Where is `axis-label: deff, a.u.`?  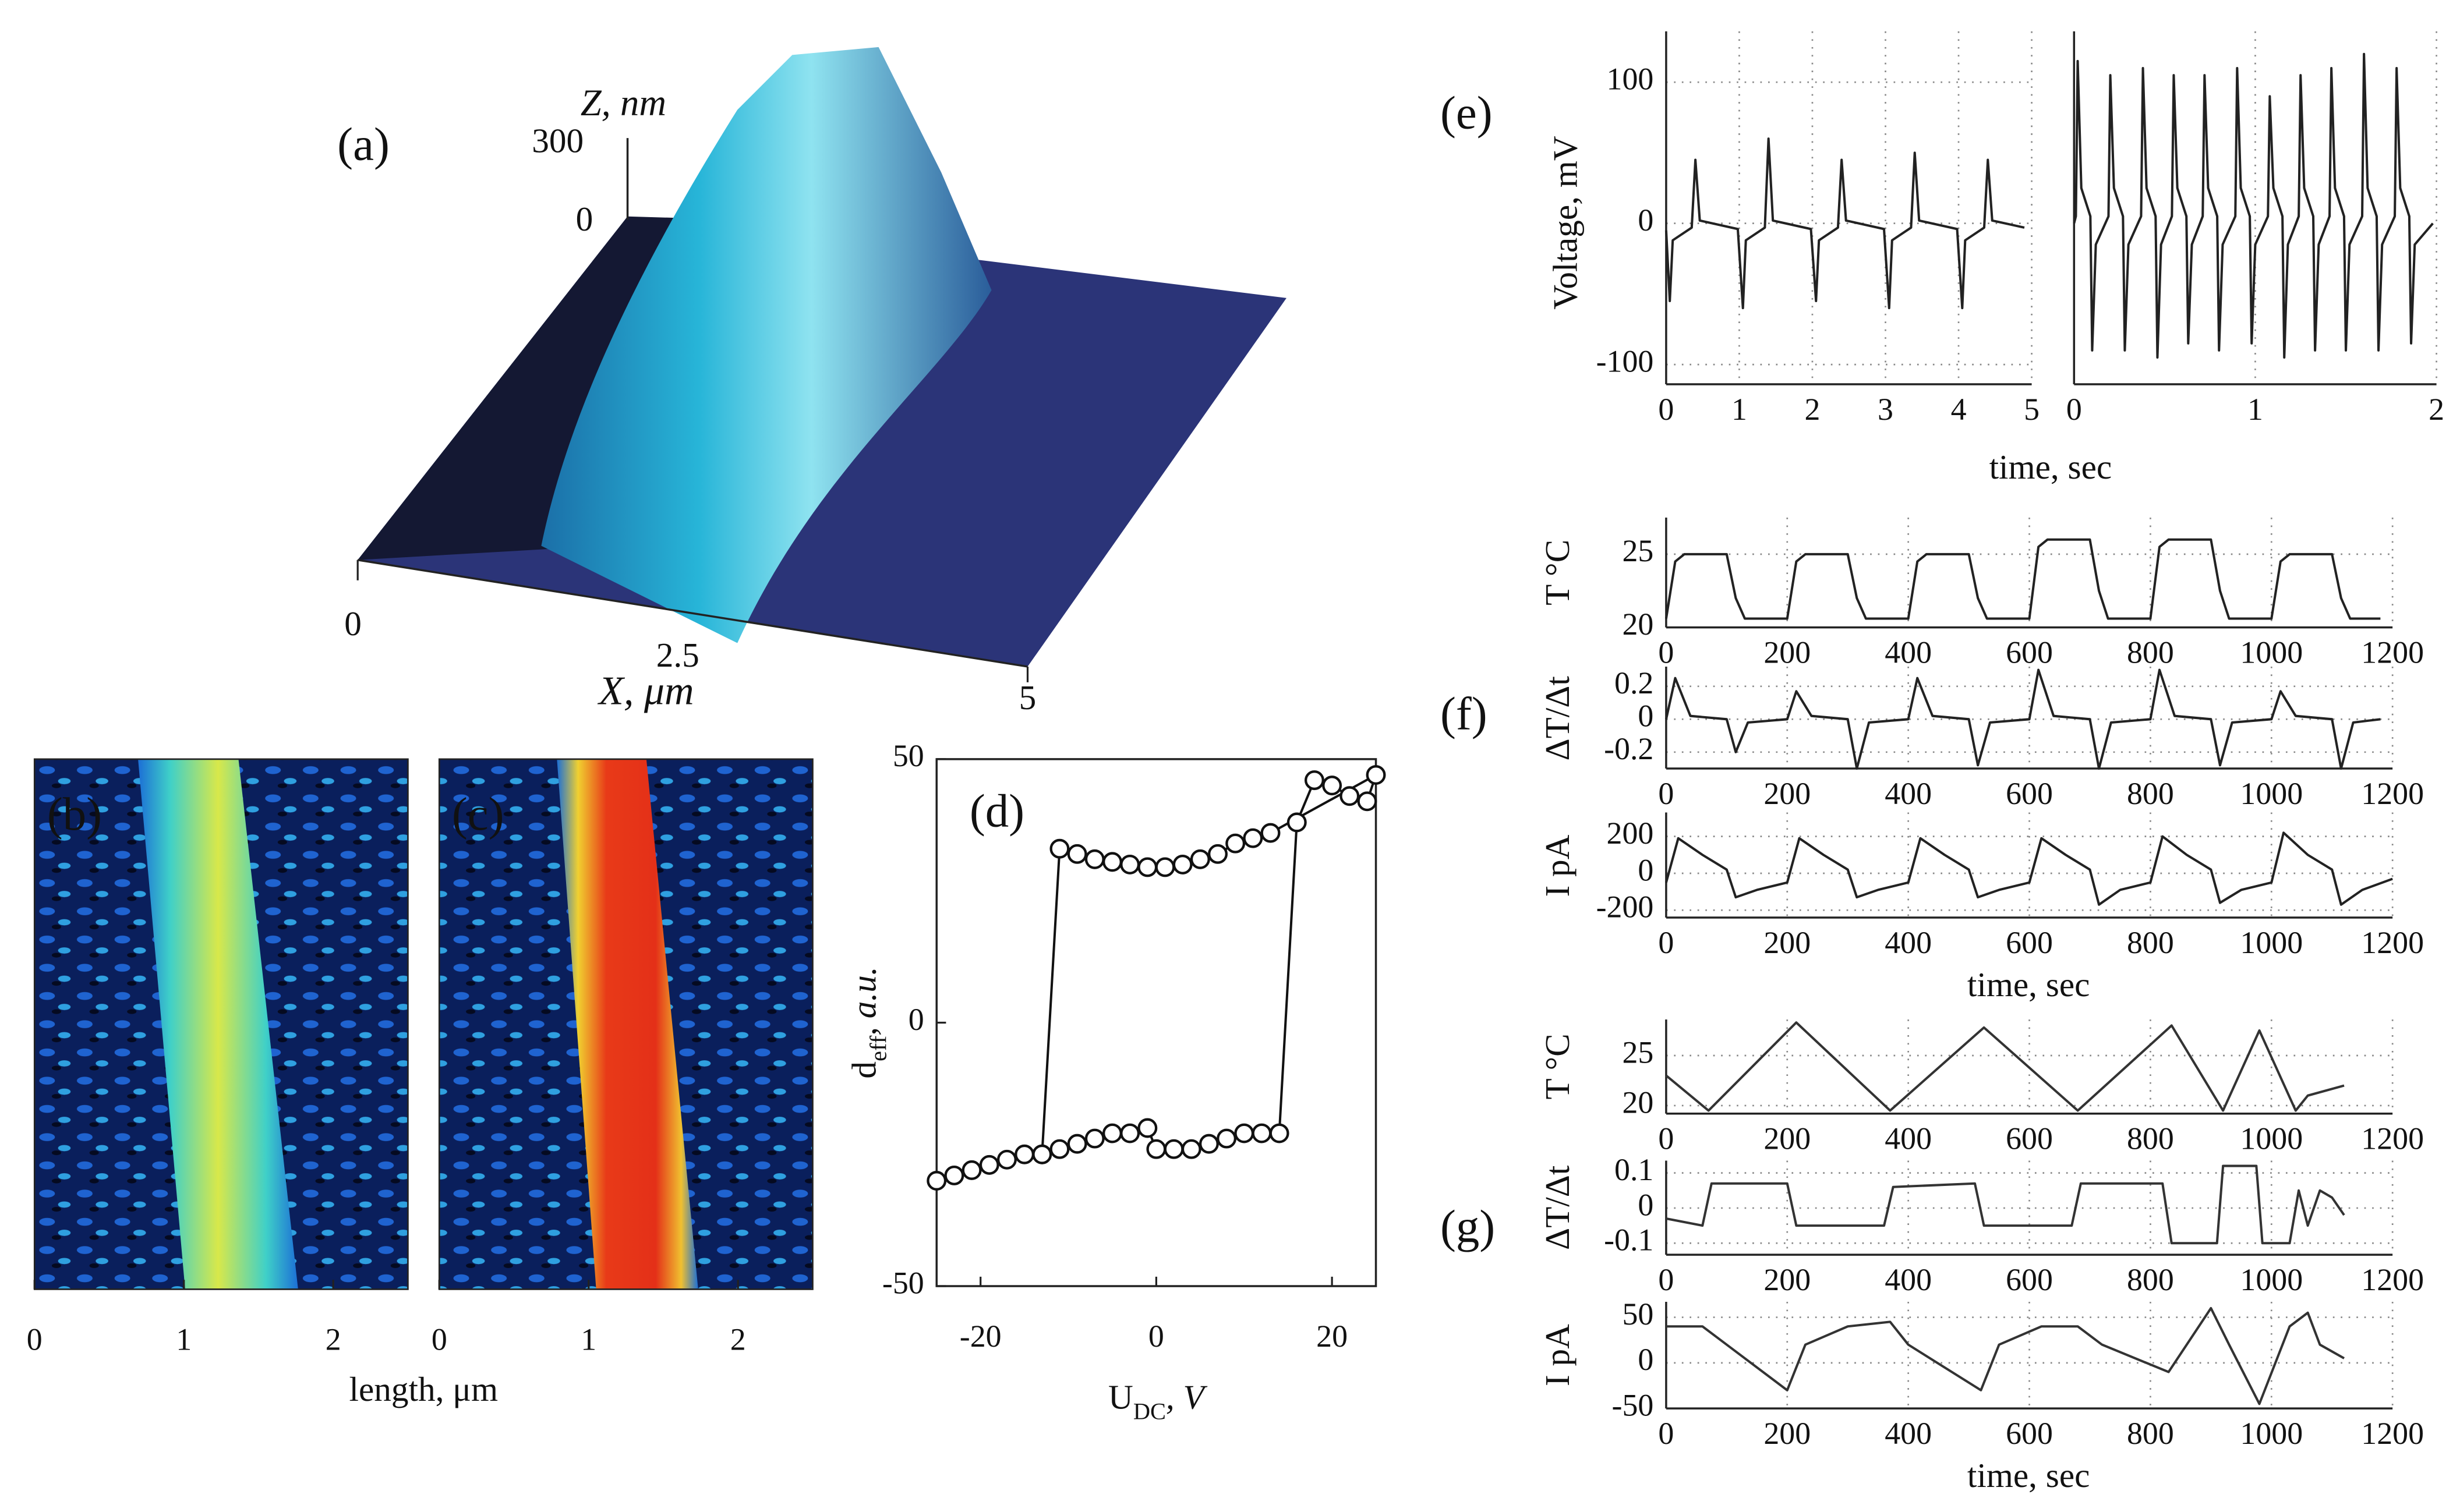 axis-label: deff, a.u. is located at coordinates (867, 1022).